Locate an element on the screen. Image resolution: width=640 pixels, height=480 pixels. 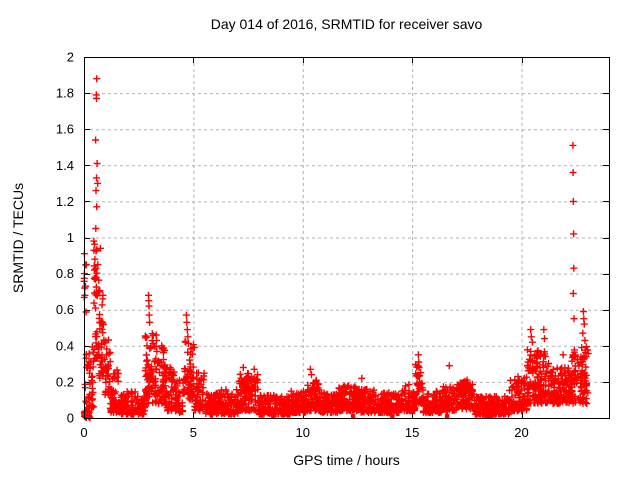
y-tick-label: 1.4 is located at coordinates (65, 165).